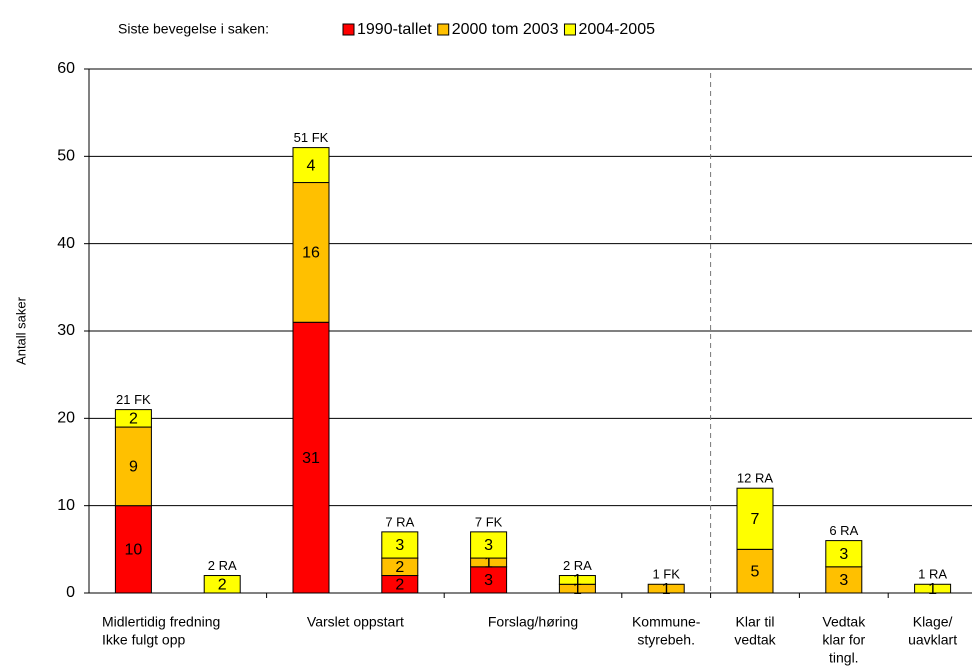  What do you see at coordinates (755, 478) in the screenshot?
I see `total-label: 12 RA` at bounding box center [755, 478].